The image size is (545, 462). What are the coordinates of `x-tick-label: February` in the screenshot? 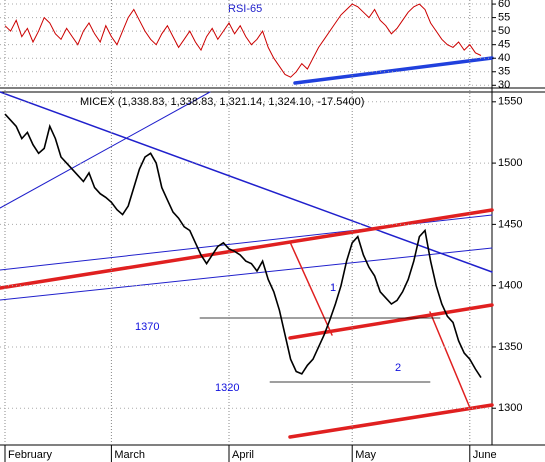 It's located at (30, 455).